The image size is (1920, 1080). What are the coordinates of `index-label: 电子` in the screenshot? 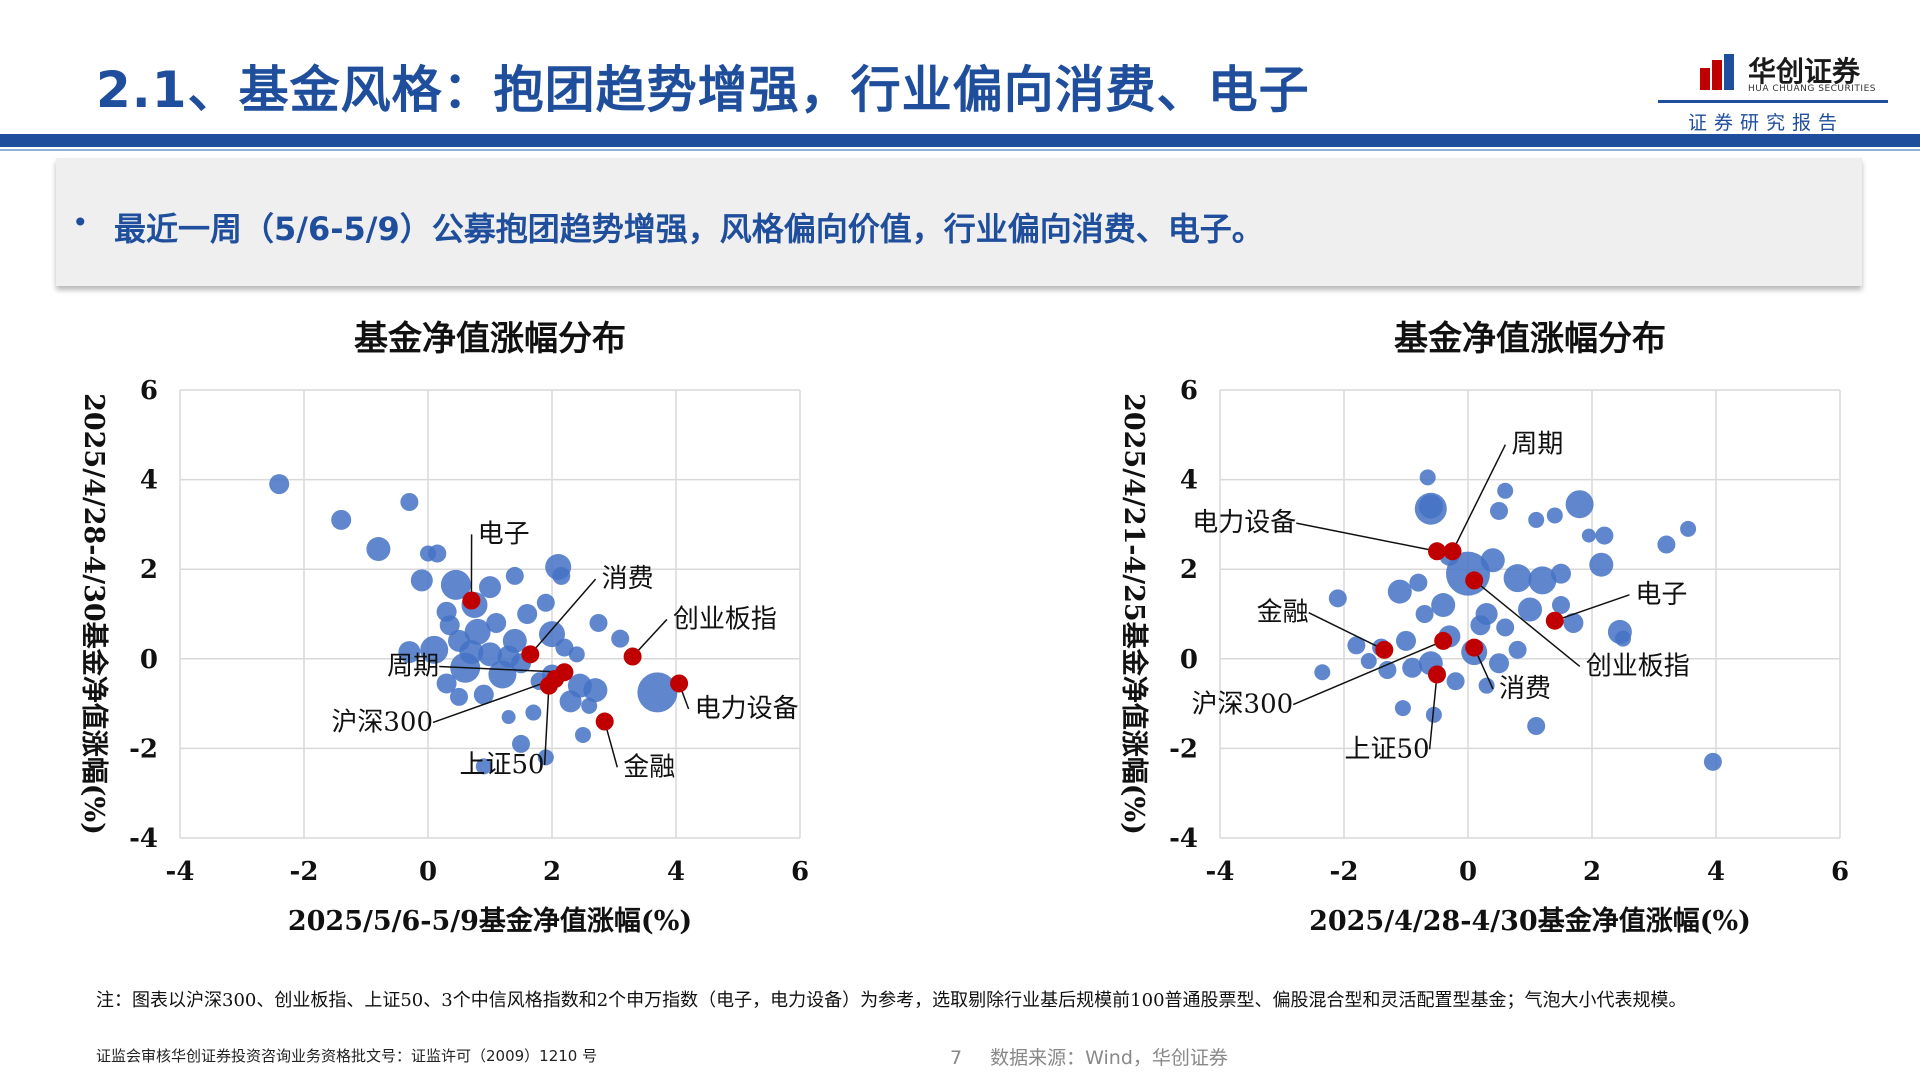 It's located at (504, 534).